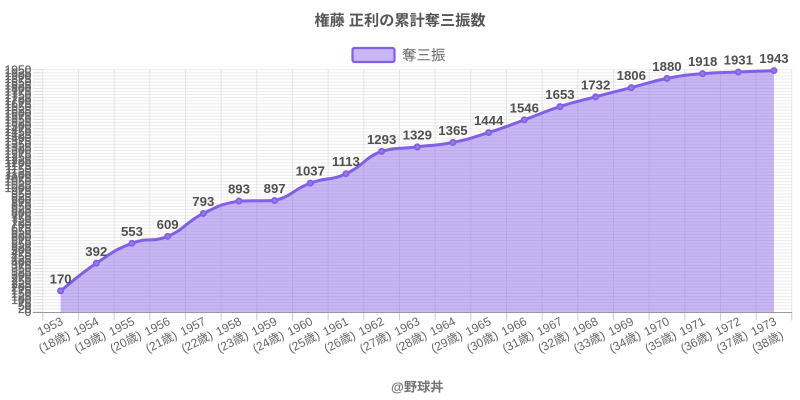 The image size is (800, 400). I want to click on svg-text: 675, so click(21, 228).